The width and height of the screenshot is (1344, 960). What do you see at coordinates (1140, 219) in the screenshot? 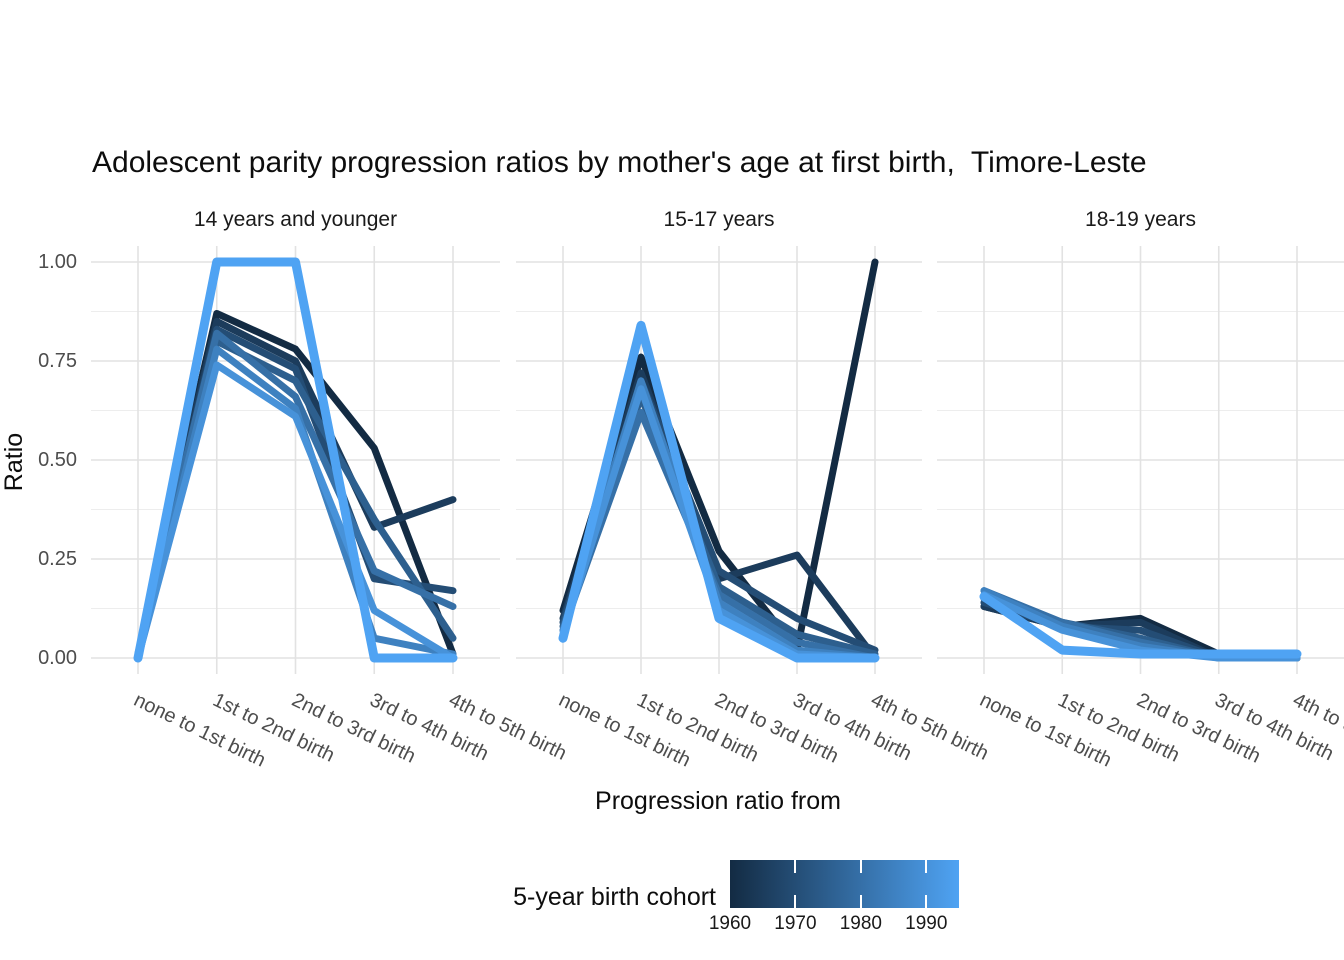
I see `facet-strip-label: 18-19 years` at bounding box center [1140, 219].